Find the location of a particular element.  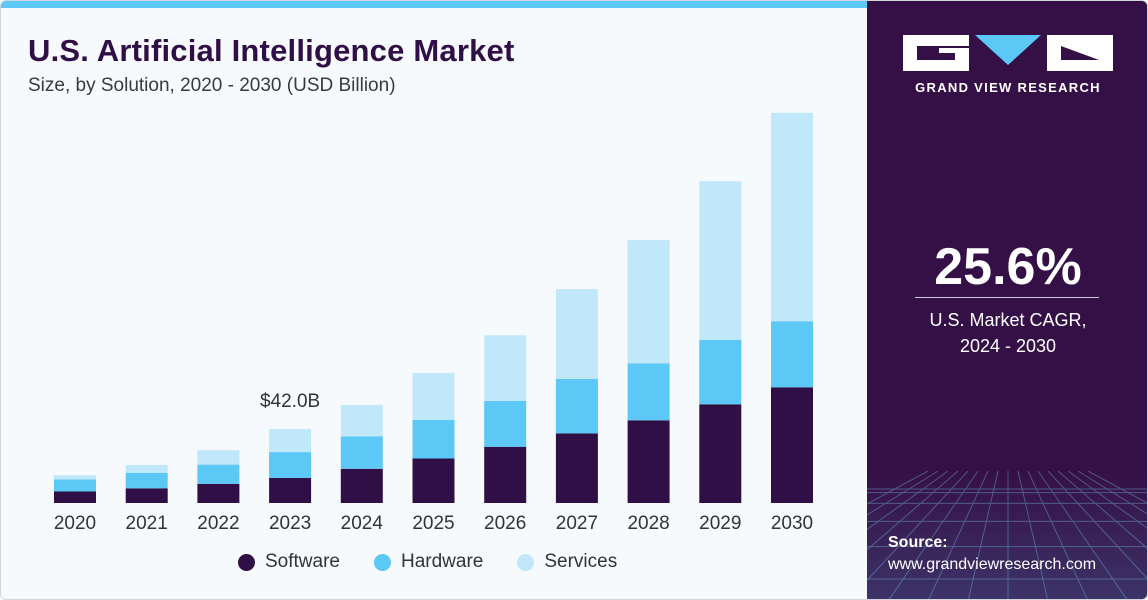

bar-software-2022 is located at coordinates (218, 493).